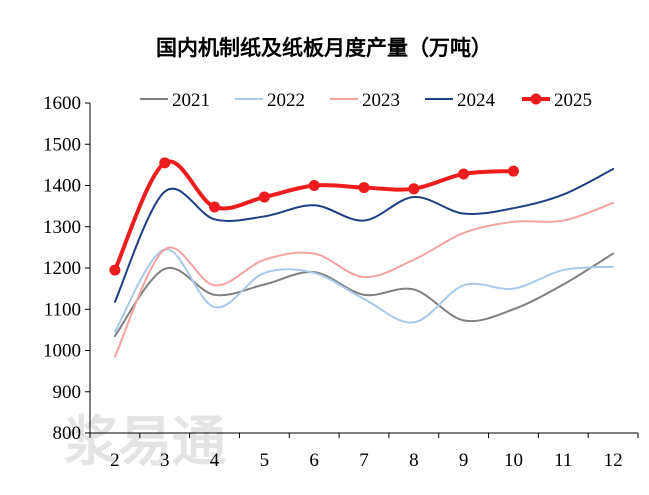 The height and width of the screenshot is (495, 649). I want to click on series-line-2022, so click(364, 290).